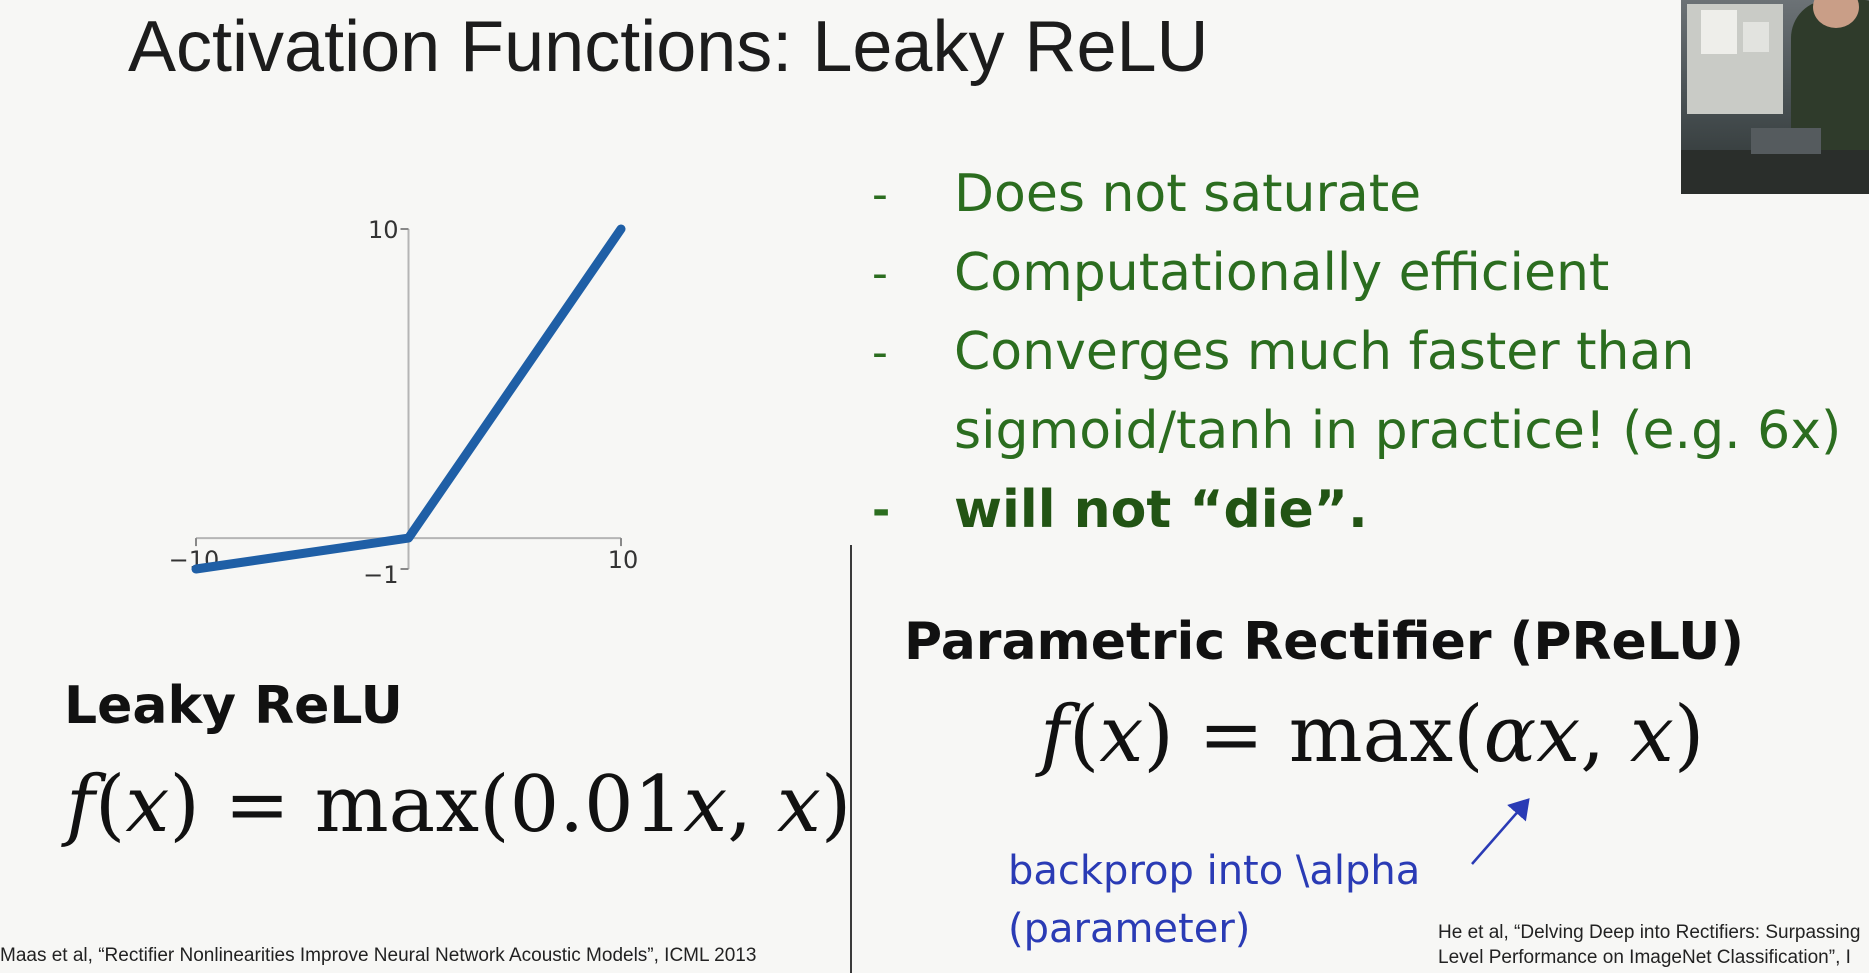 This screenshot has width=1869, height=973. I want to click on y-tick-label-top: 10, so click(383, 230).